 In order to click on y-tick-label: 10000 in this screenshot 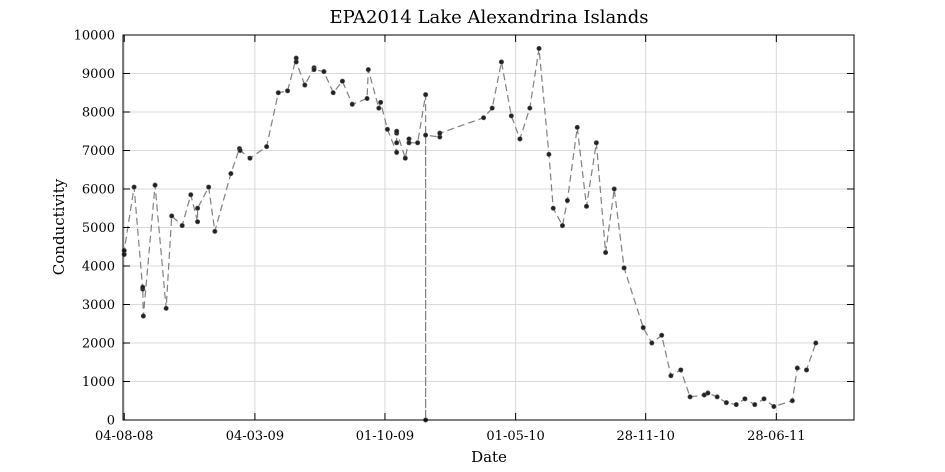, I will do `click(94, 36)`.